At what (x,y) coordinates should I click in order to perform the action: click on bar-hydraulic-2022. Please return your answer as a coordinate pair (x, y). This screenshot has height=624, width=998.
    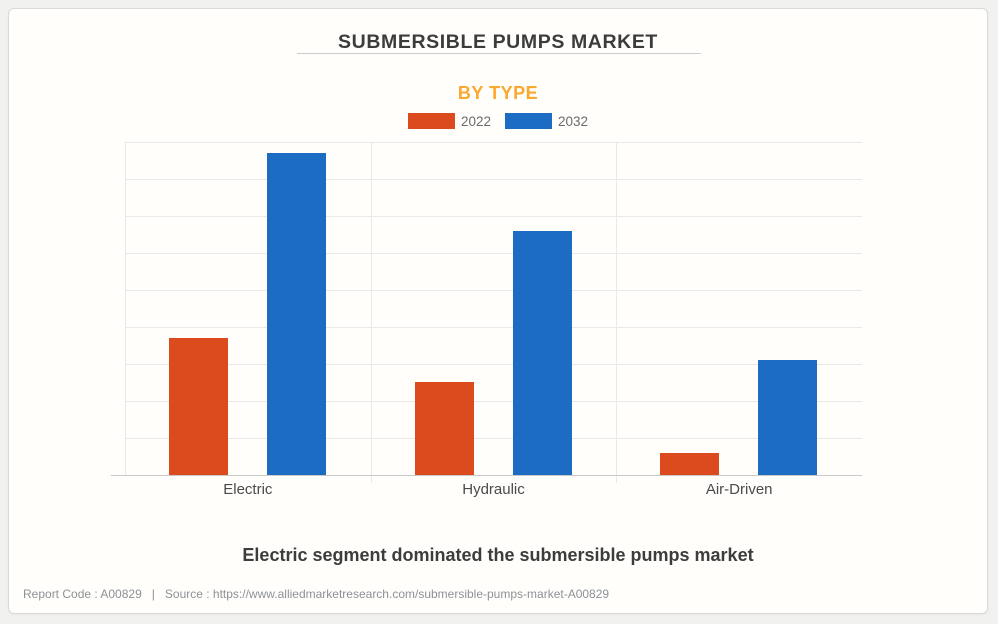
    Looking at the image, I should click on (444, 428).